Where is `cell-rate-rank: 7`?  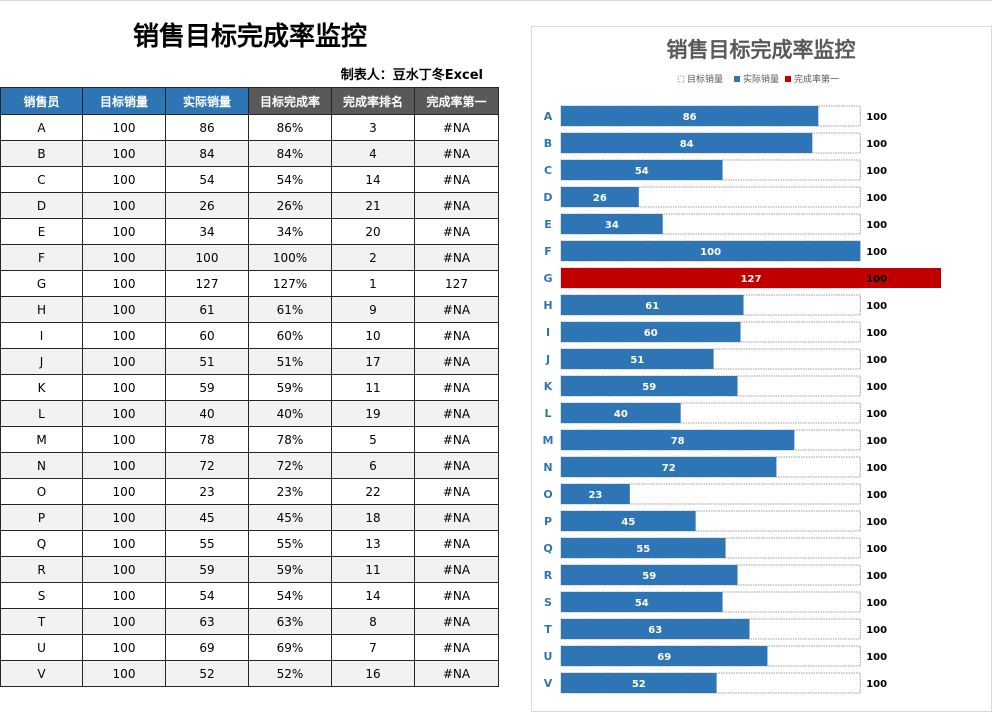
cell-rate-rank: 7 is located at coordinates (373, 647).